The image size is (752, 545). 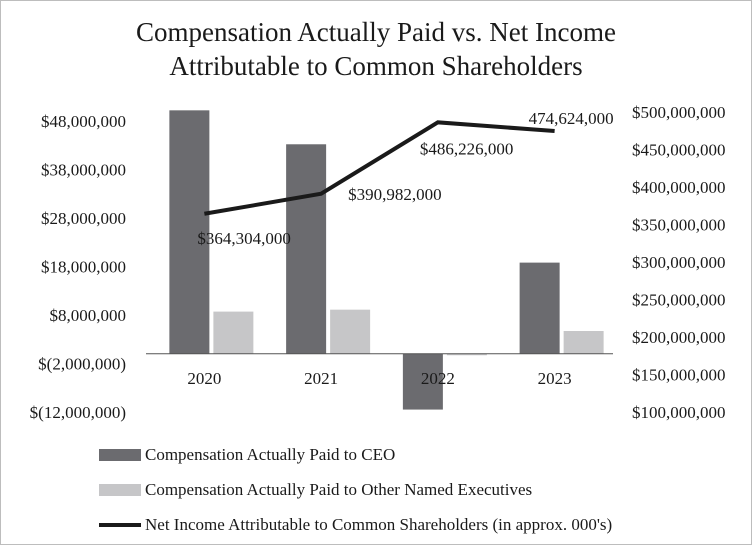 What do you see at coordinates (321, 378) in the screenshot?
I see `x-axis-category-label: 2021` at bounding box center [321, 378].